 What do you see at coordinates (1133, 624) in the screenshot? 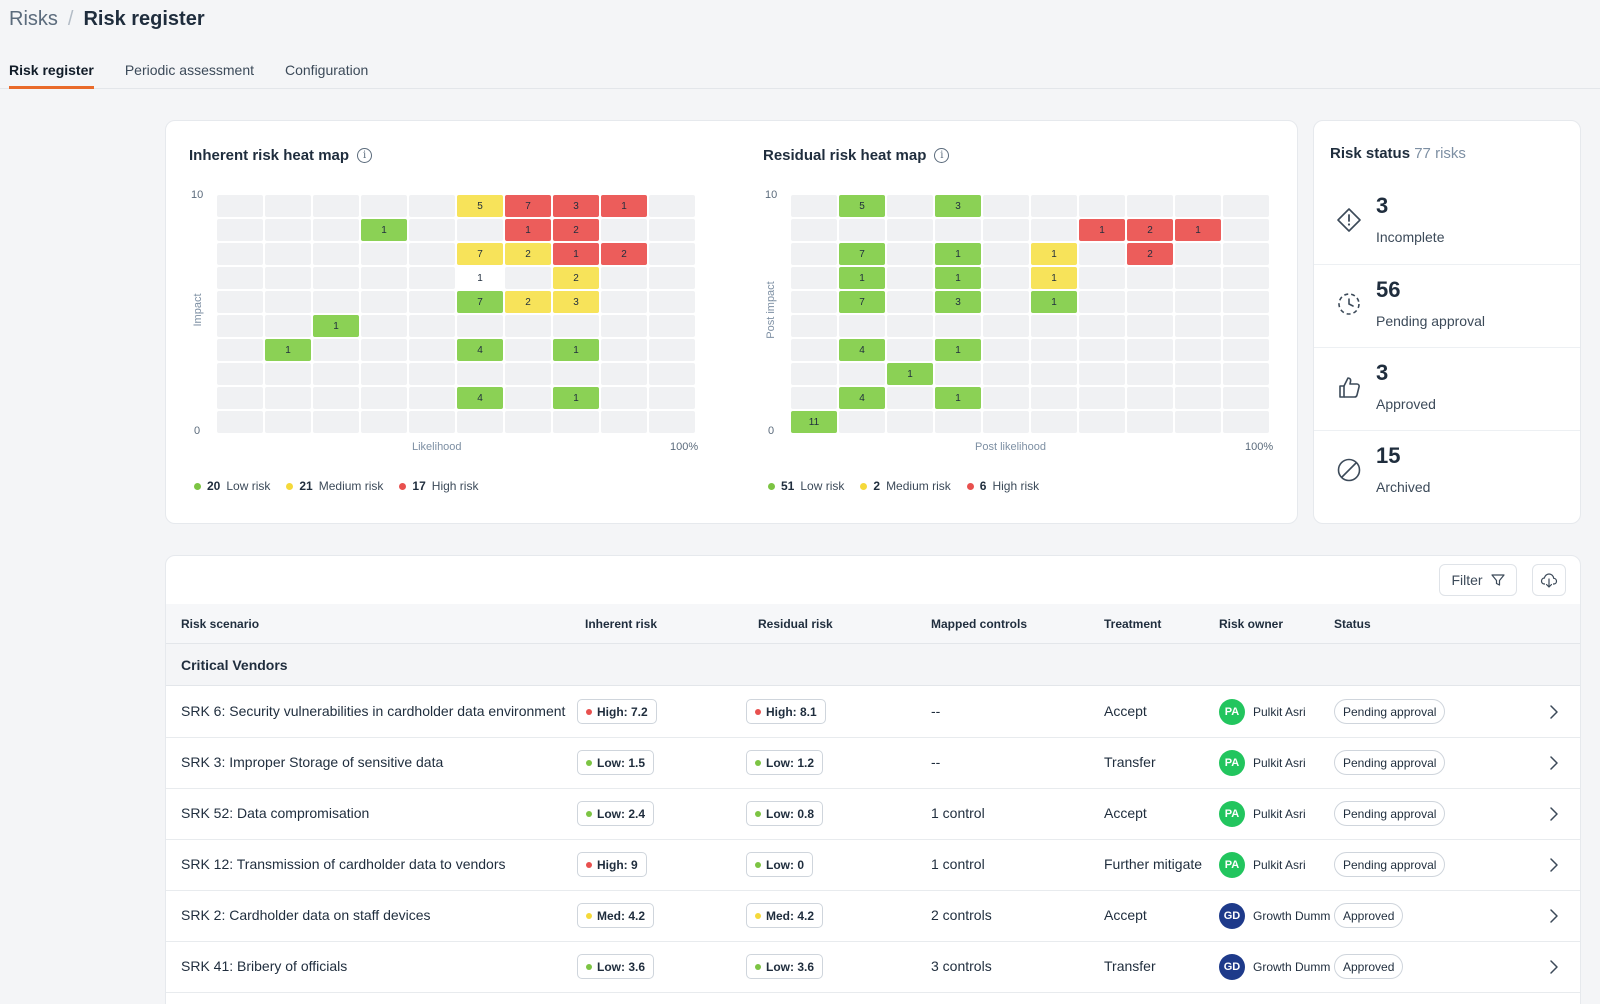
I see `column-header-treatment: Treatment` at bounding box center [1133, 624].